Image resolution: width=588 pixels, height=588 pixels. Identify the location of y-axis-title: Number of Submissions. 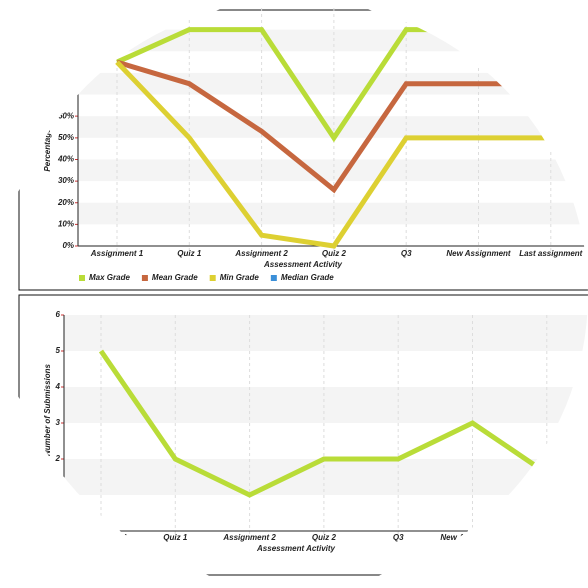
(47, 409).